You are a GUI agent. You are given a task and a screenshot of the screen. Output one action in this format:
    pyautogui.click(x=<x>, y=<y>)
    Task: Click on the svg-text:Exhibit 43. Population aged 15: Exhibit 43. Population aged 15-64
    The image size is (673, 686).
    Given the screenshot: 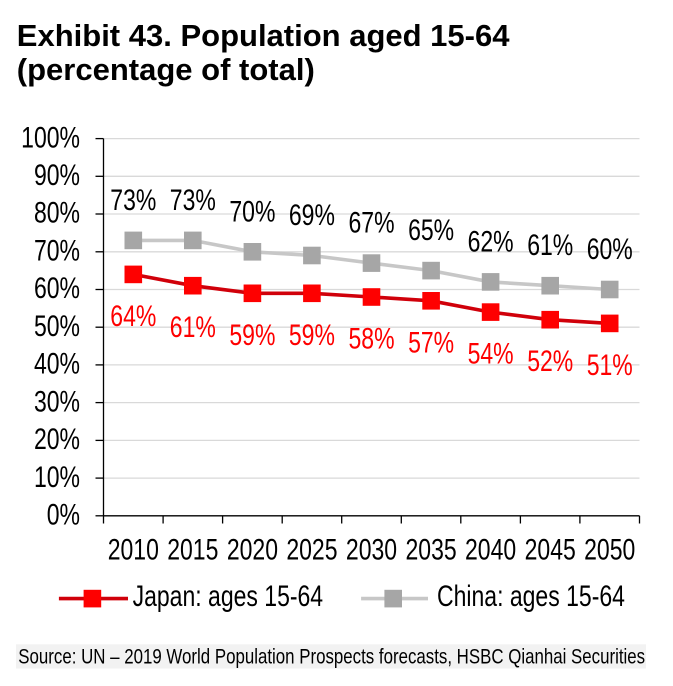 What is the action you would take?
    pyautogui.click(x=263, y=35)
    